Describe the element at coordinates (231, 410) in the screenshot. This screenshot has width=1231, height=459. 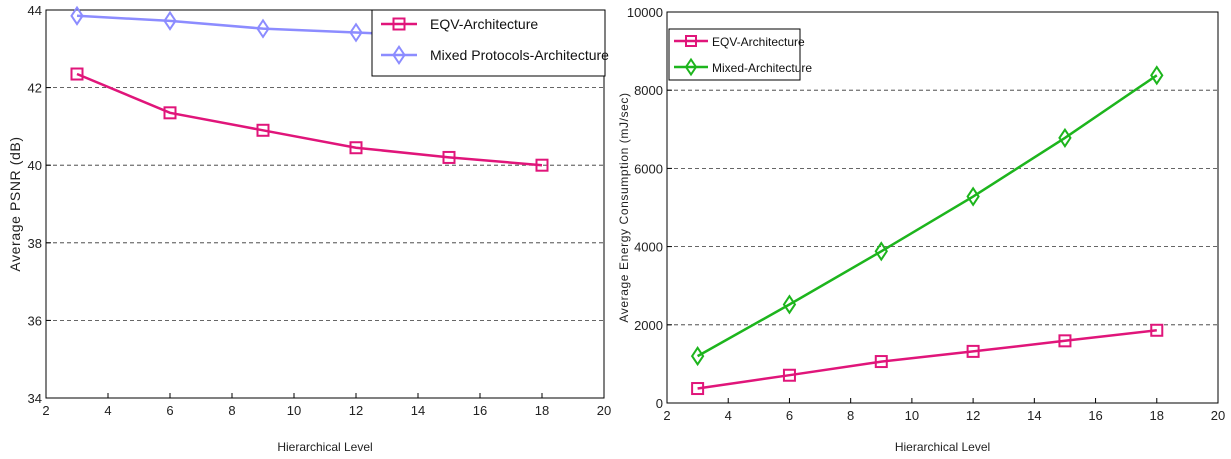
I see `psnr-x-tick-label: 8` at that location.